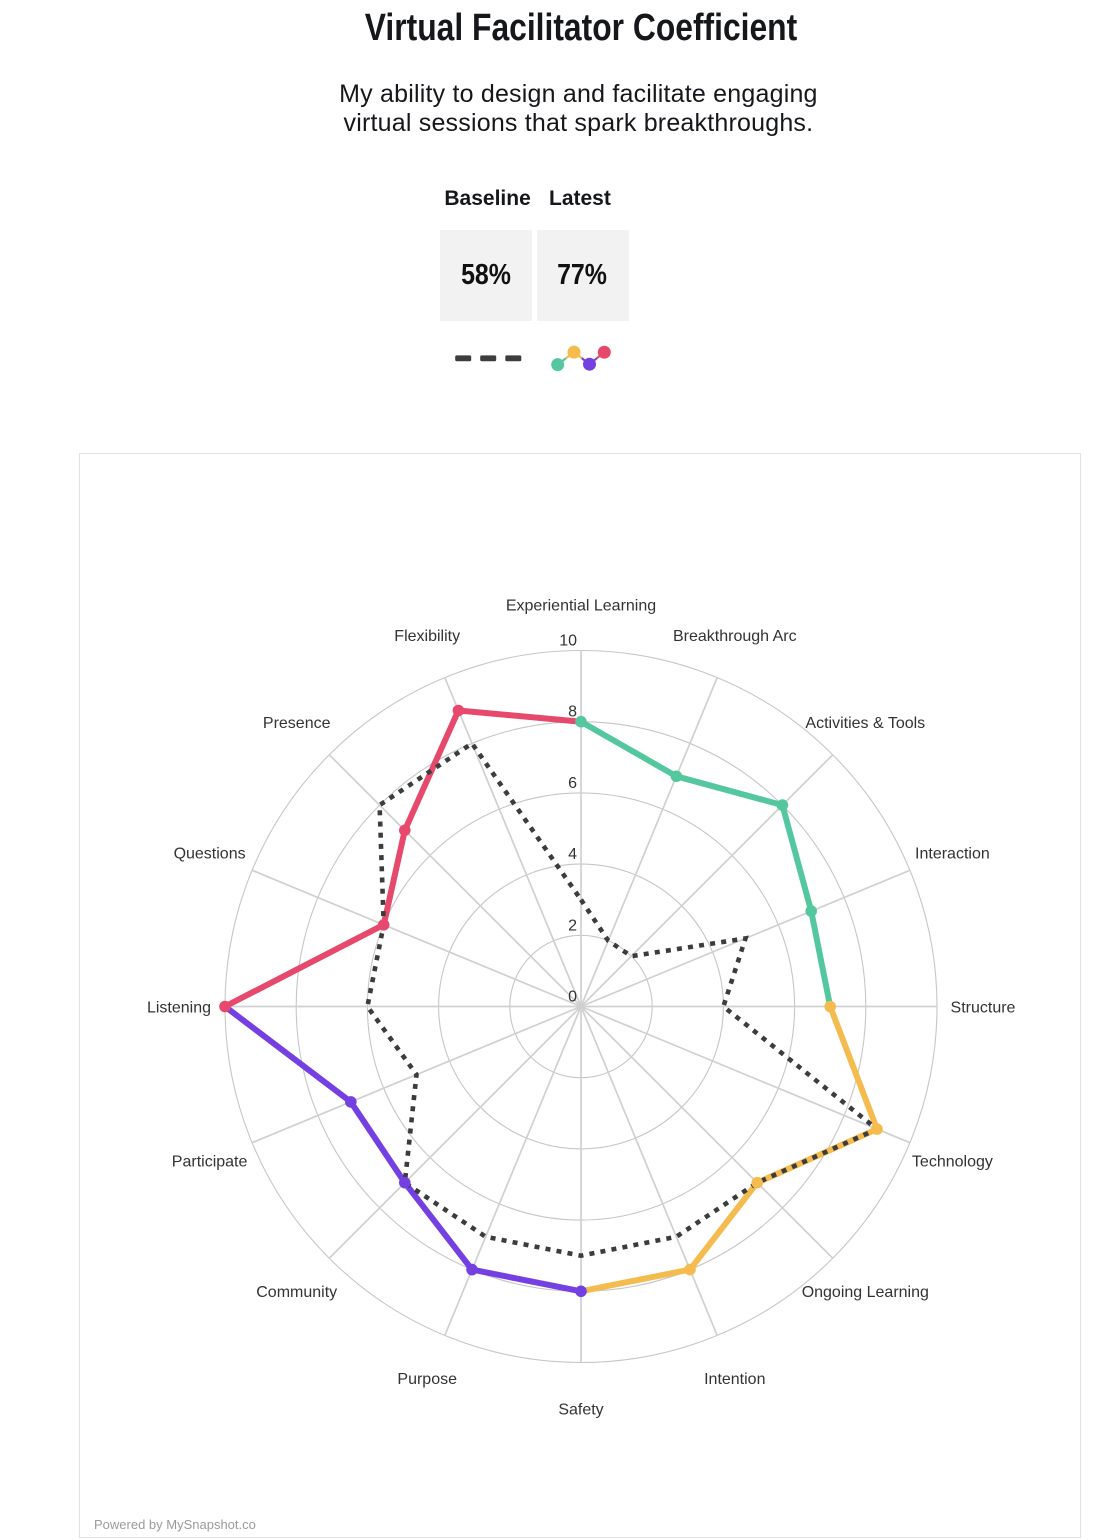  I want to click on svg-text: Questions, so click(210, 854).